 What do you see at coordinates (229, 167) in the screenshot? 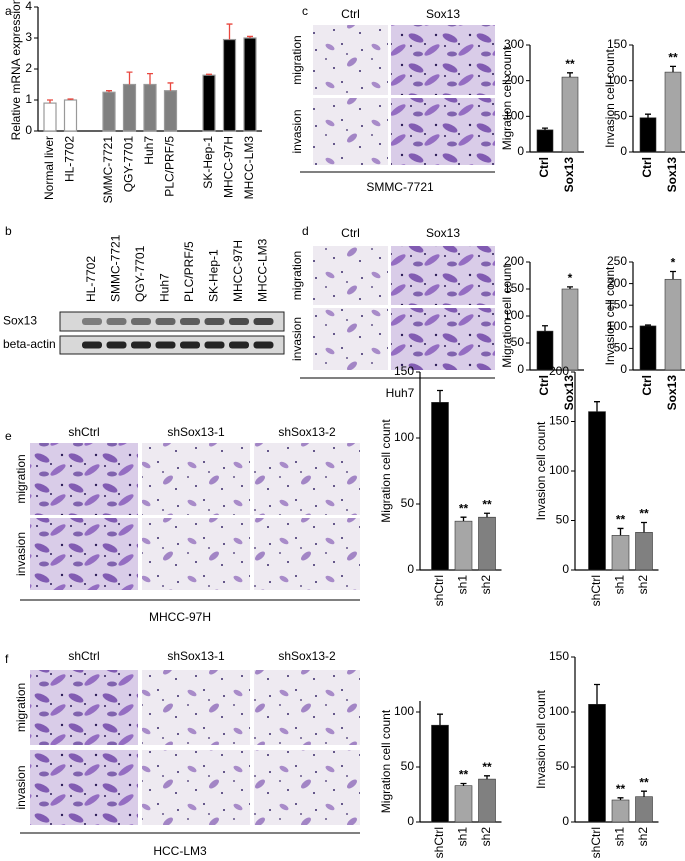
I see `x-tick-label: MHCC-97H` at bounding box center [229, 167].